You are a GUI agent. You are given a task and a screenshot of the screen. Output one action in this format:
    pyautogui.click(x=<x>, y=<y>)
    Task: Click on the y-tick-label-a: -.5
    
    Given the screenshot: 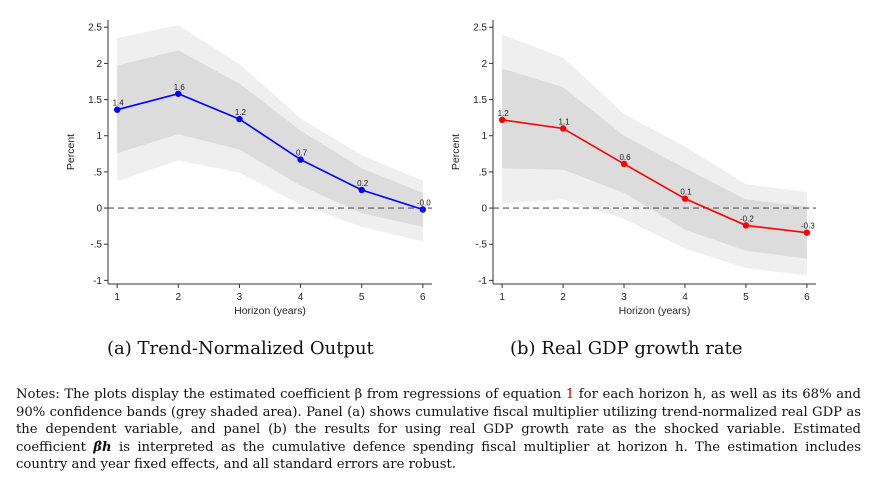 What is the action you would take?
    pyautogui.click(x=96, y=245)
    